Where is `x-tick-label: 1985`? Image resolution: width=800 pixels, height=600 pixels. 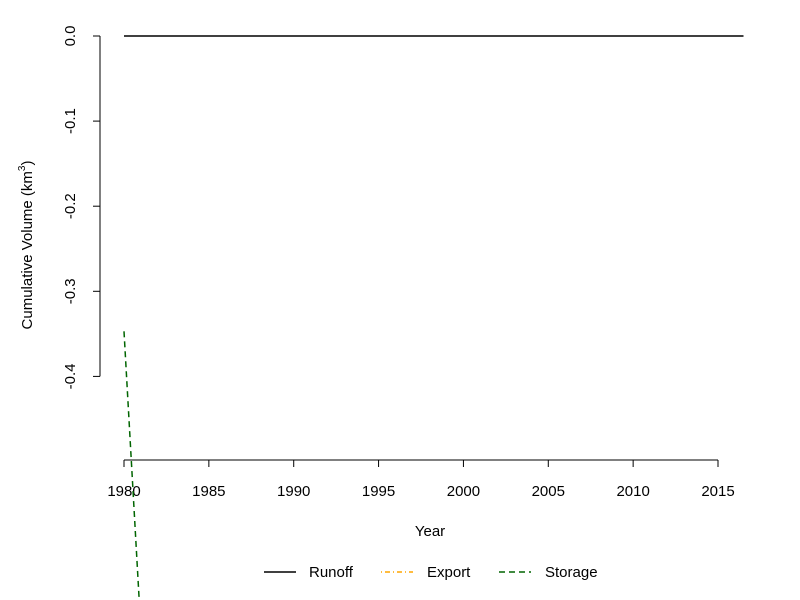
x-tick-label: 1985 is located at coordinates (208, 491).